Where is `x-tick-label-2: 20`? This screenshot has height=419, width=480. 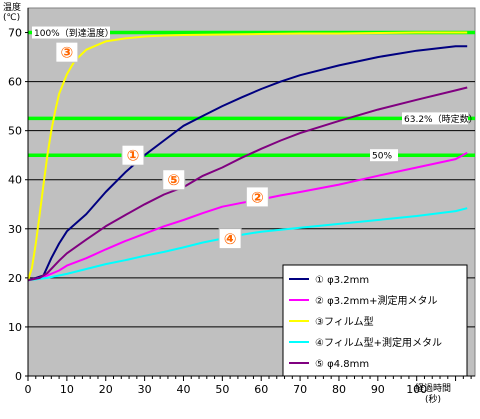 x-tick-label-2: 20 is located at coordinates (106, 389).